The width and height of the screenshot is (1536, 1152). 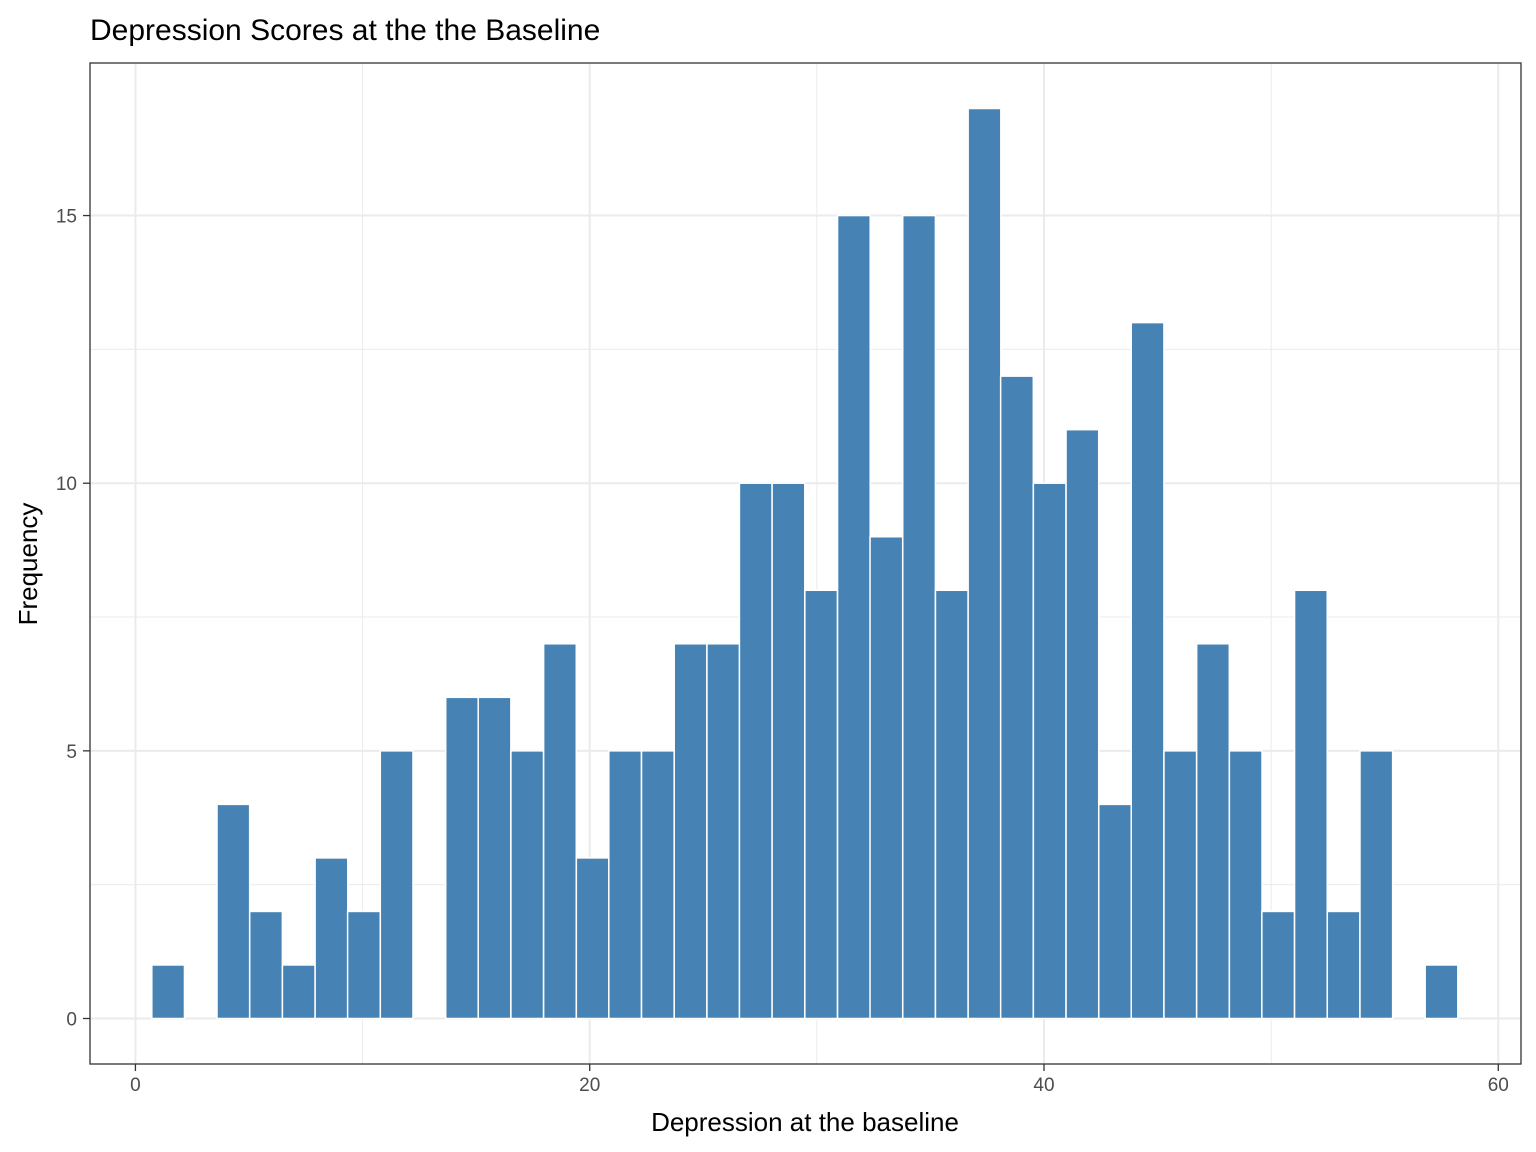 I want to click on x-tick-label: 40, so click(x=1043, y=1085).